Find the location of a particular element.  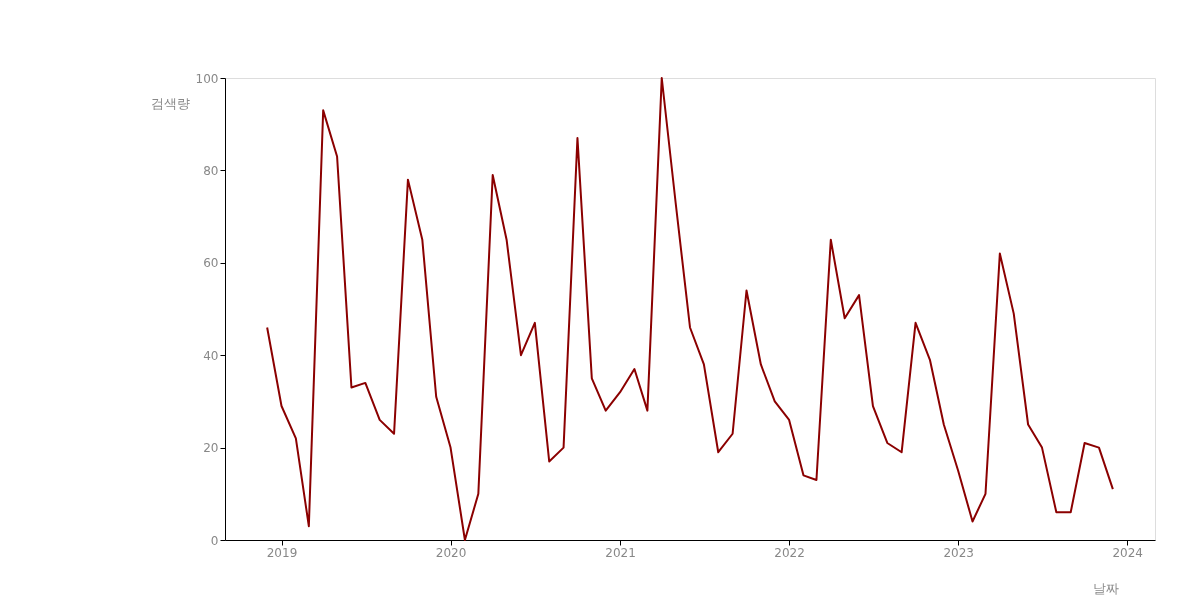

x-tick-label: 2022 is located at coordinates (789, 552).